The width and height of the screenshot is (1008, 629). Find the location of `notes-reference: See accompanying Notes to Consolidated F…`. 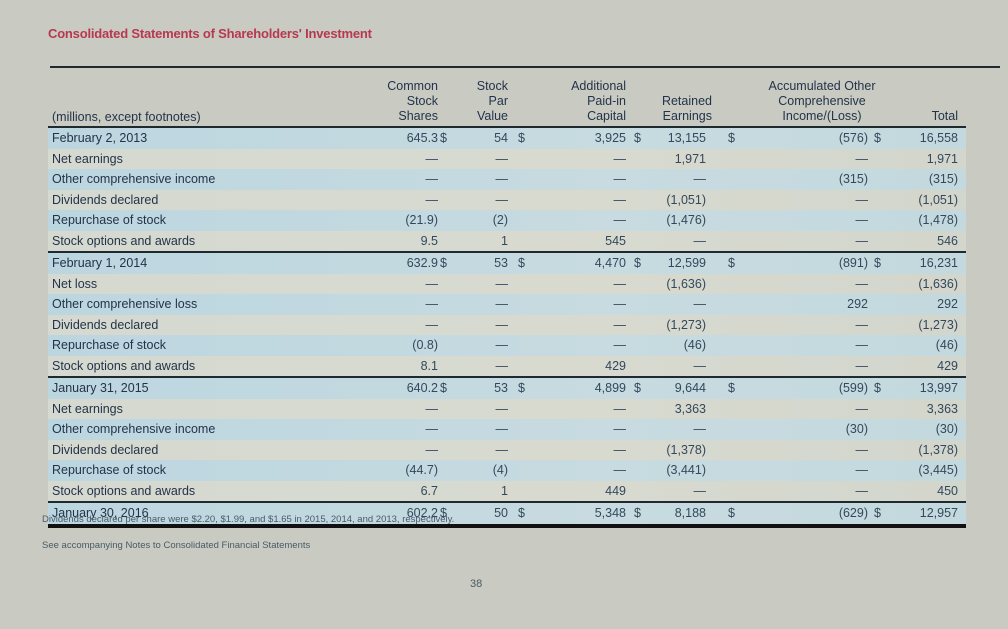

notes-reference: See accompanying Notes to Consolidated F… is located at coordinates (176, 545).